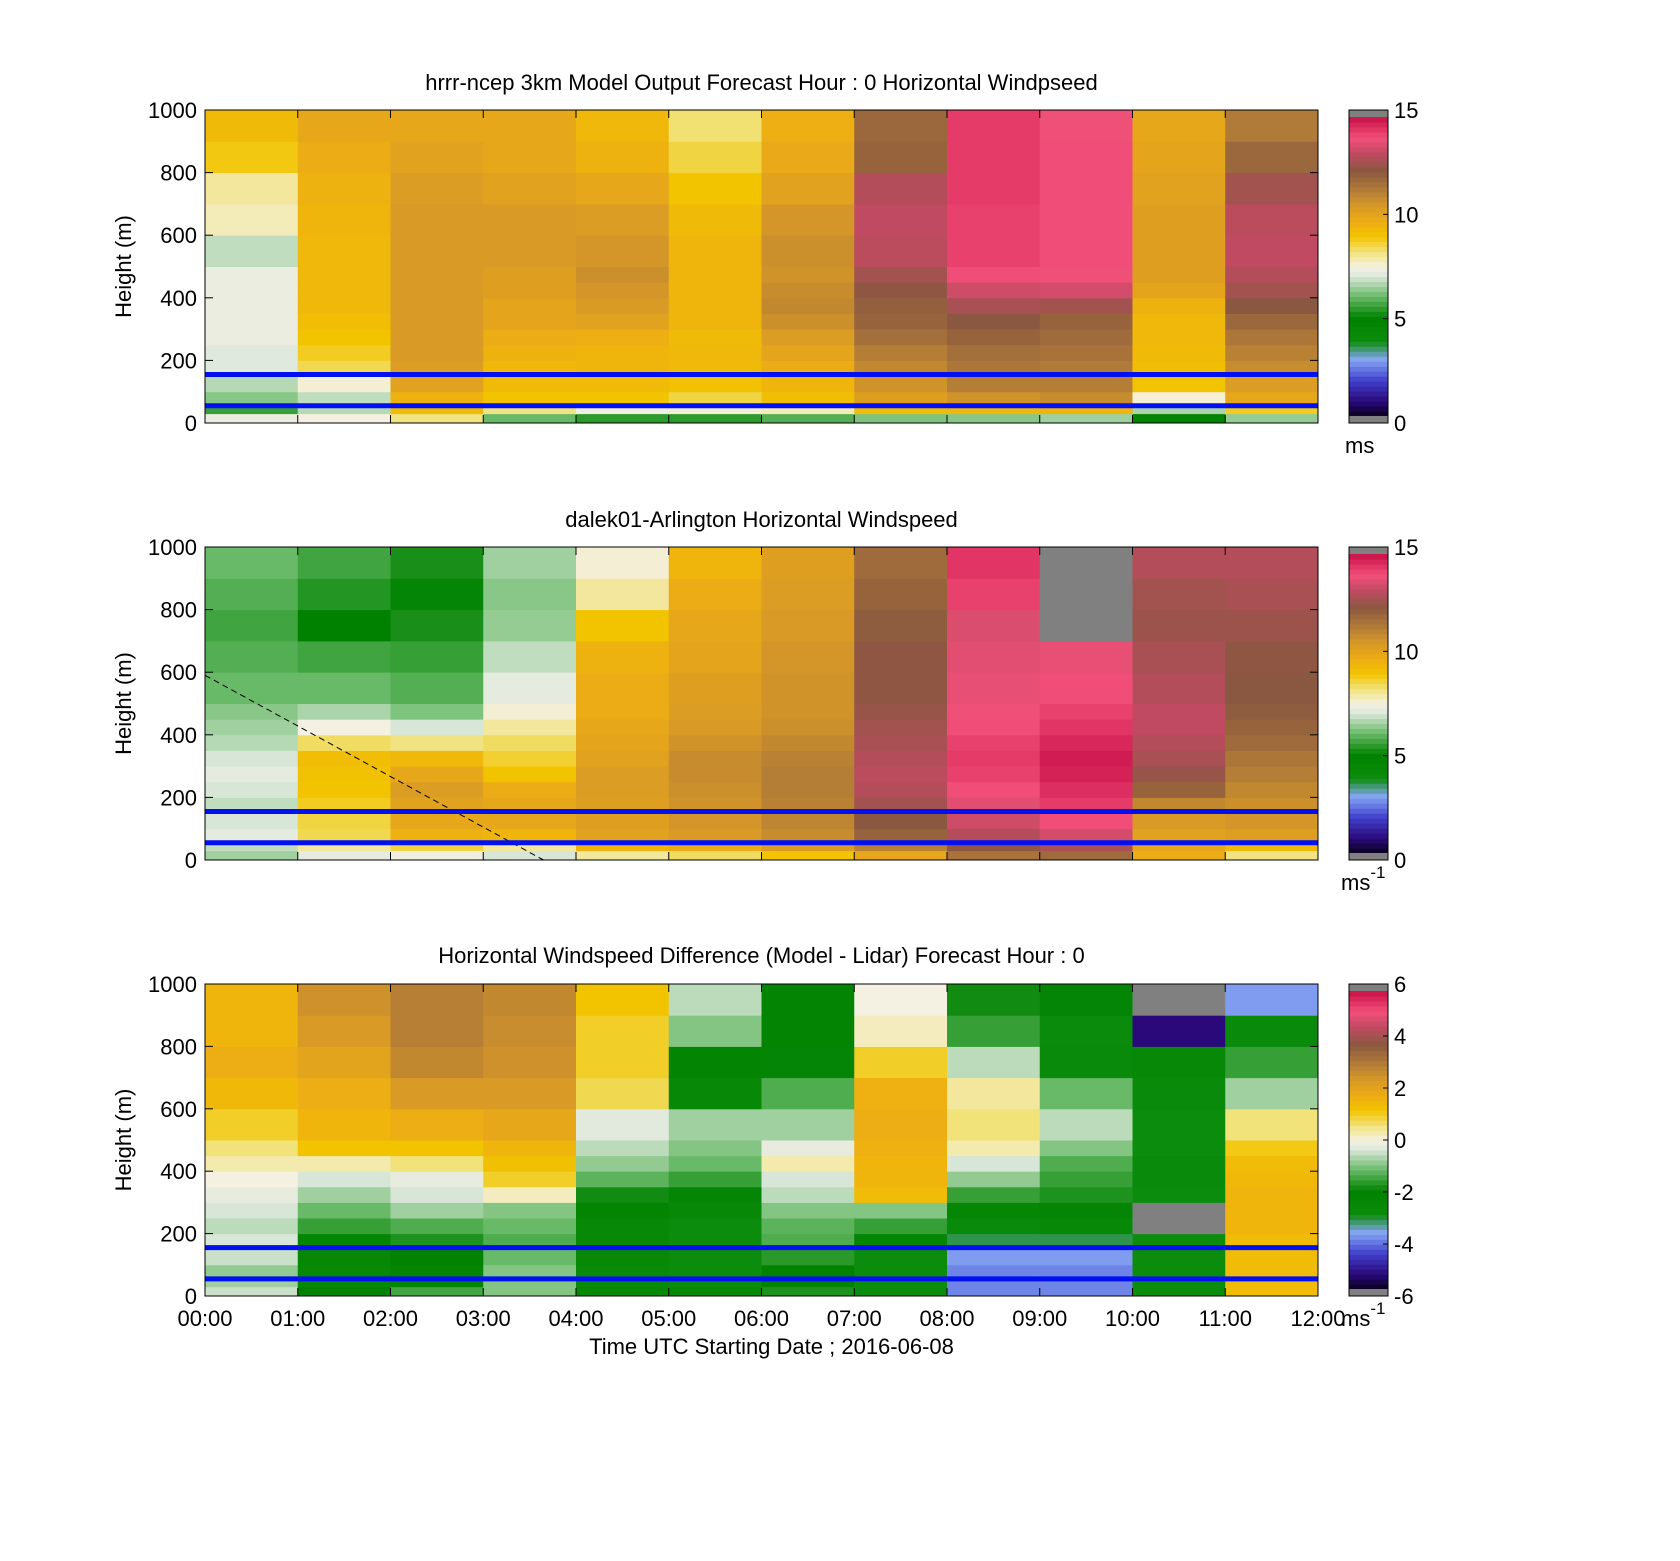 This screenshot has height=1561, width=1680. I want to click on colorbar-overflow, so click(1368, 987).